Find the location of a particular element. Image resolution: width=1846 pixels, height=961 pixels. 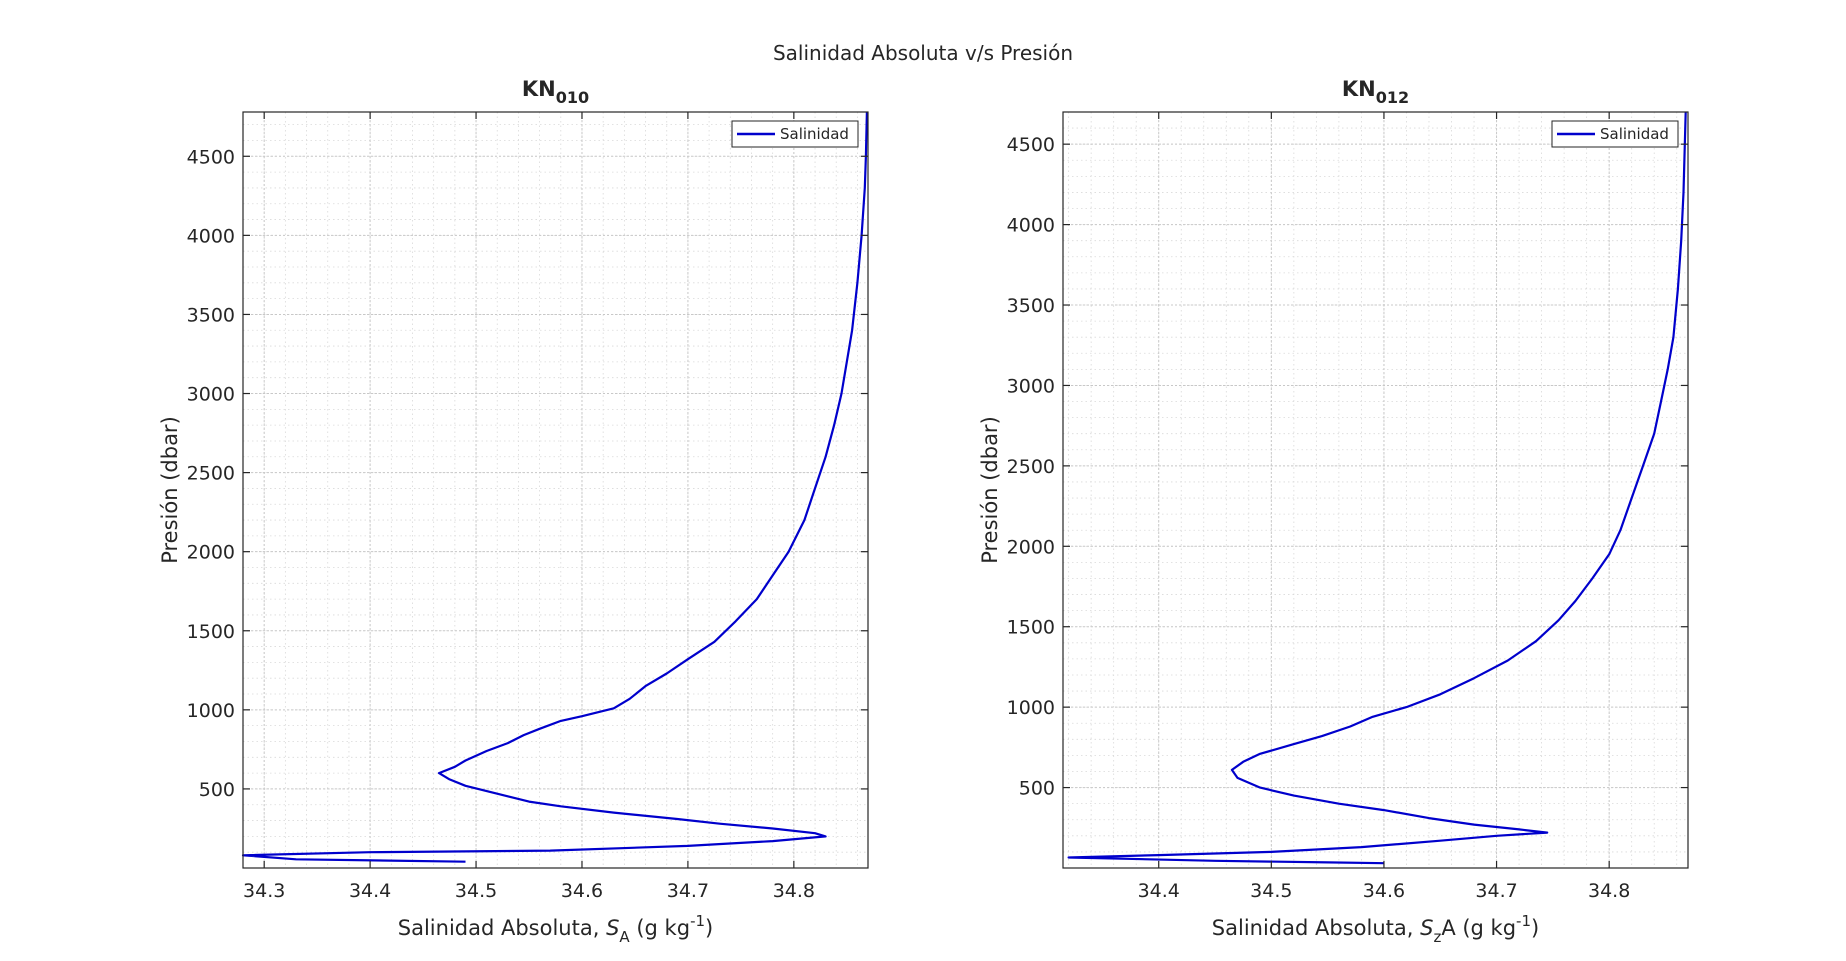

x-axis-label-var-sub: A is located at coordinates (624, 937).